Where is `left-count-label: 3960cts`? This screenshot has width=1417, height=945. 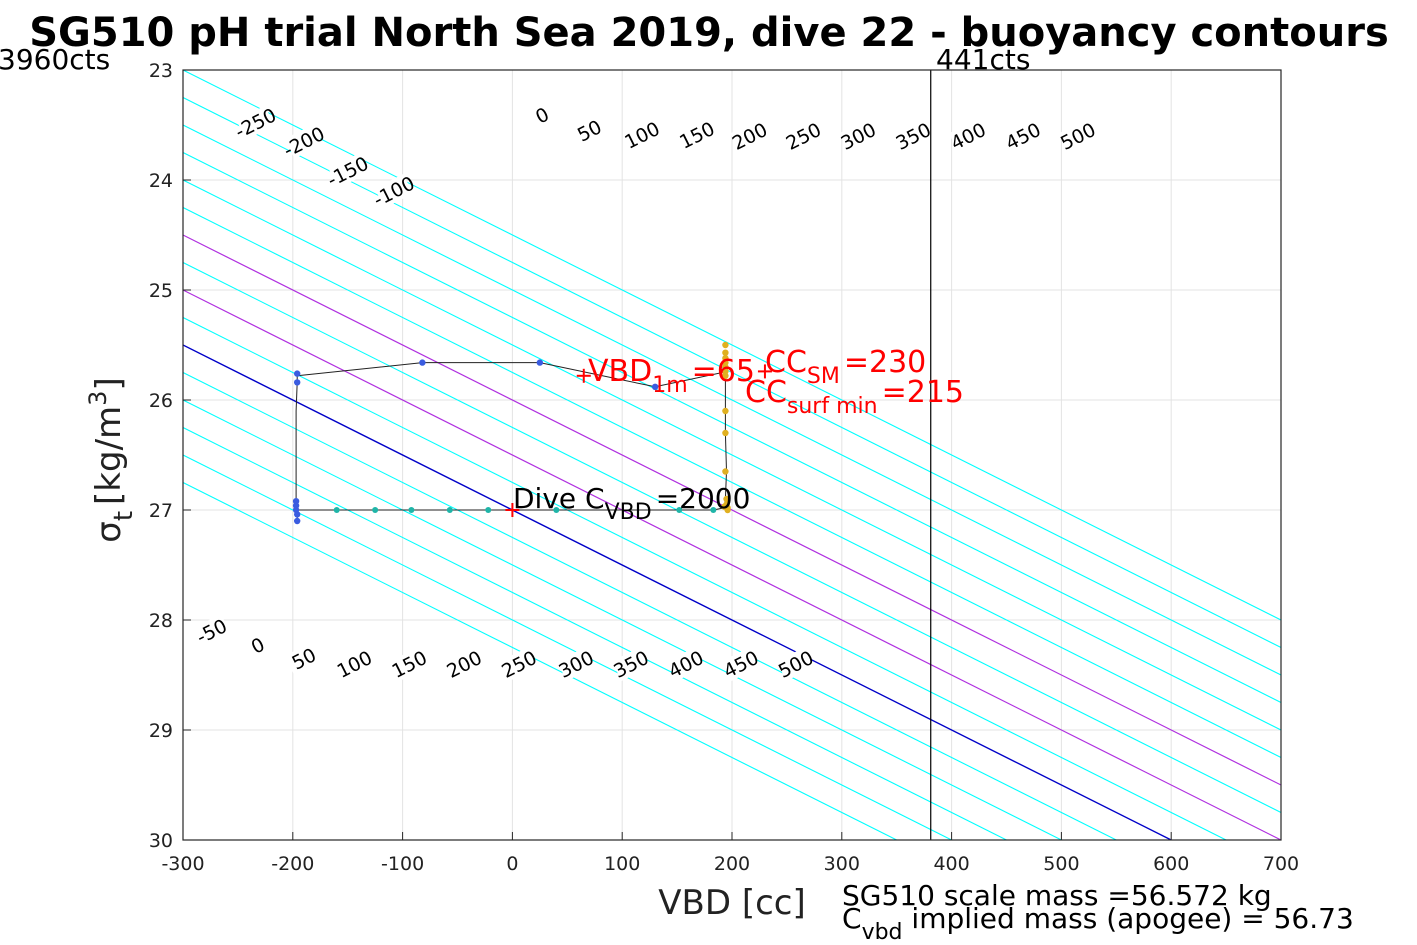 left-count-label: 3960cts is located at coordinates (55, 59).